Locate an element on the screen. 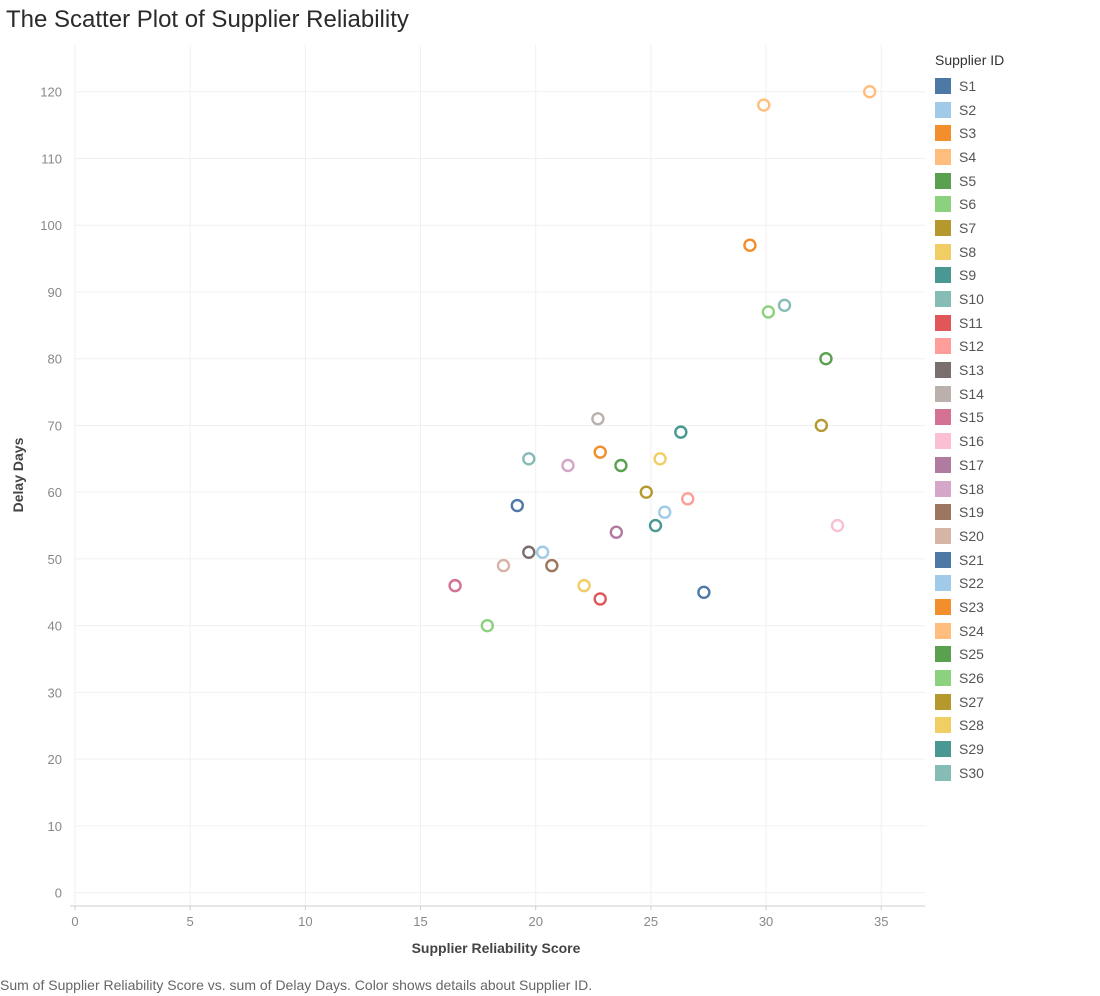  point-s15 is located at coordinates (455, 585).